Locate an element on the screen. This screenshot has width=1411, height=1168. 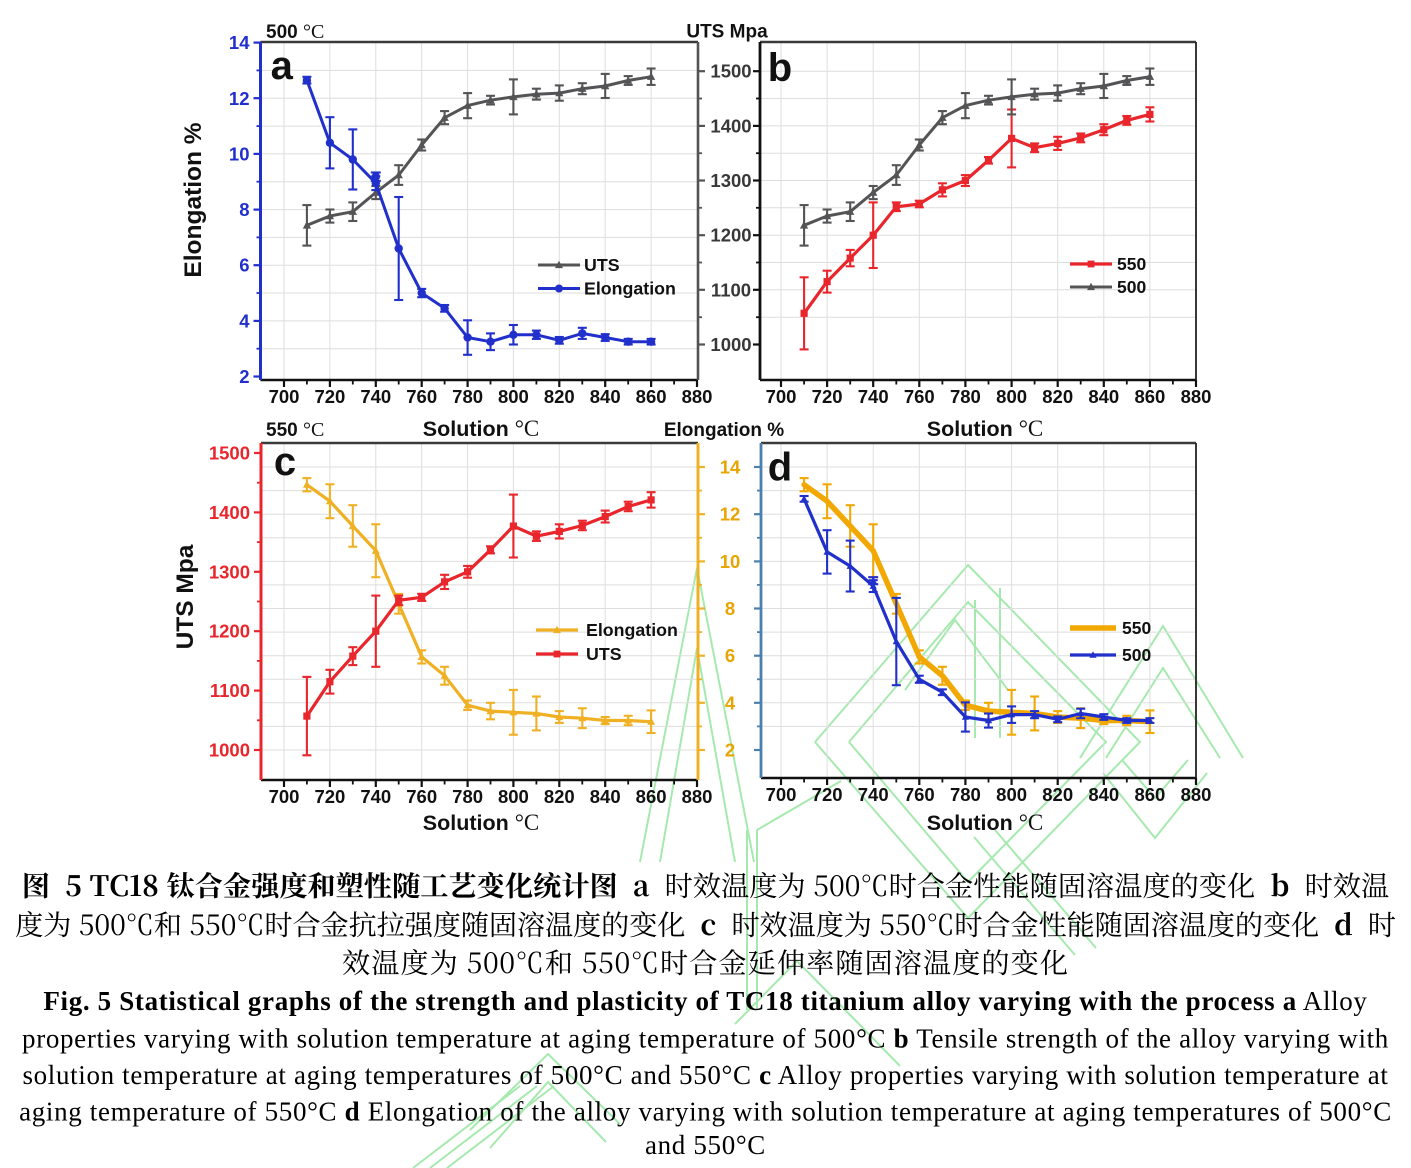
svg-text: d is located at coordinates (780, 468).